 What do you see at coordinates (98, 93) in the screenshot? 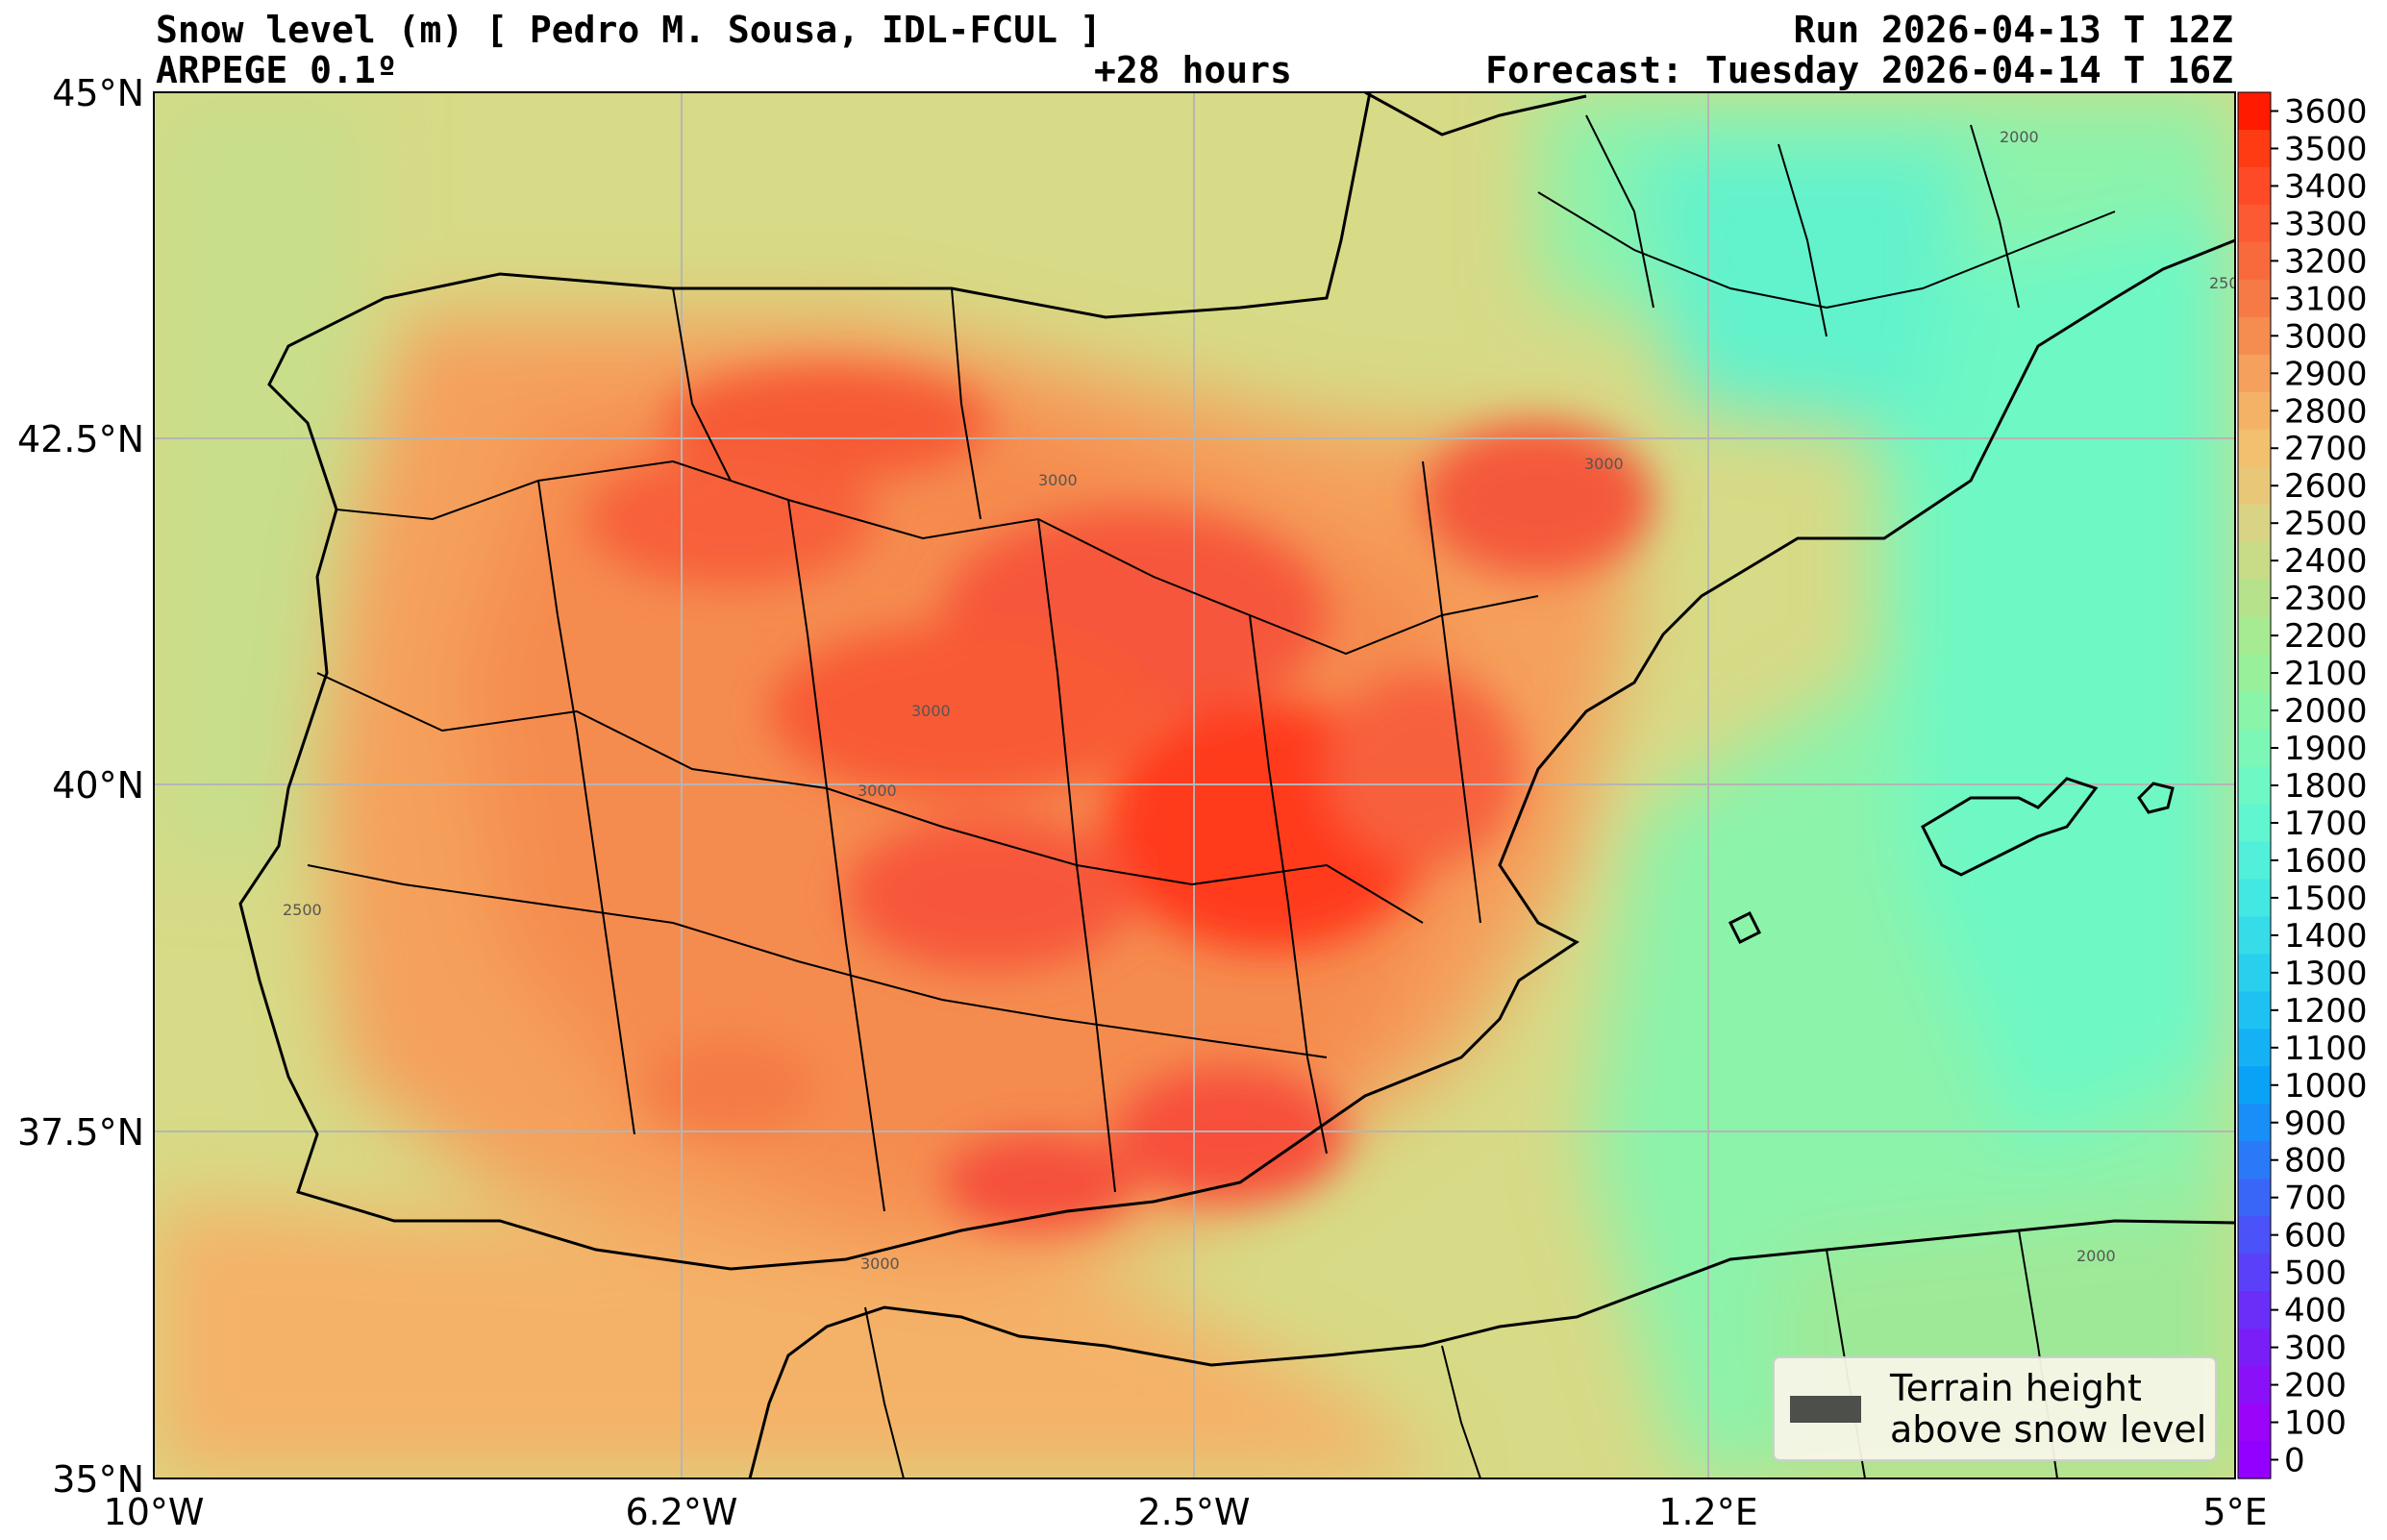
I see `lat-label: 45°N` at bounding box center [98, 93].